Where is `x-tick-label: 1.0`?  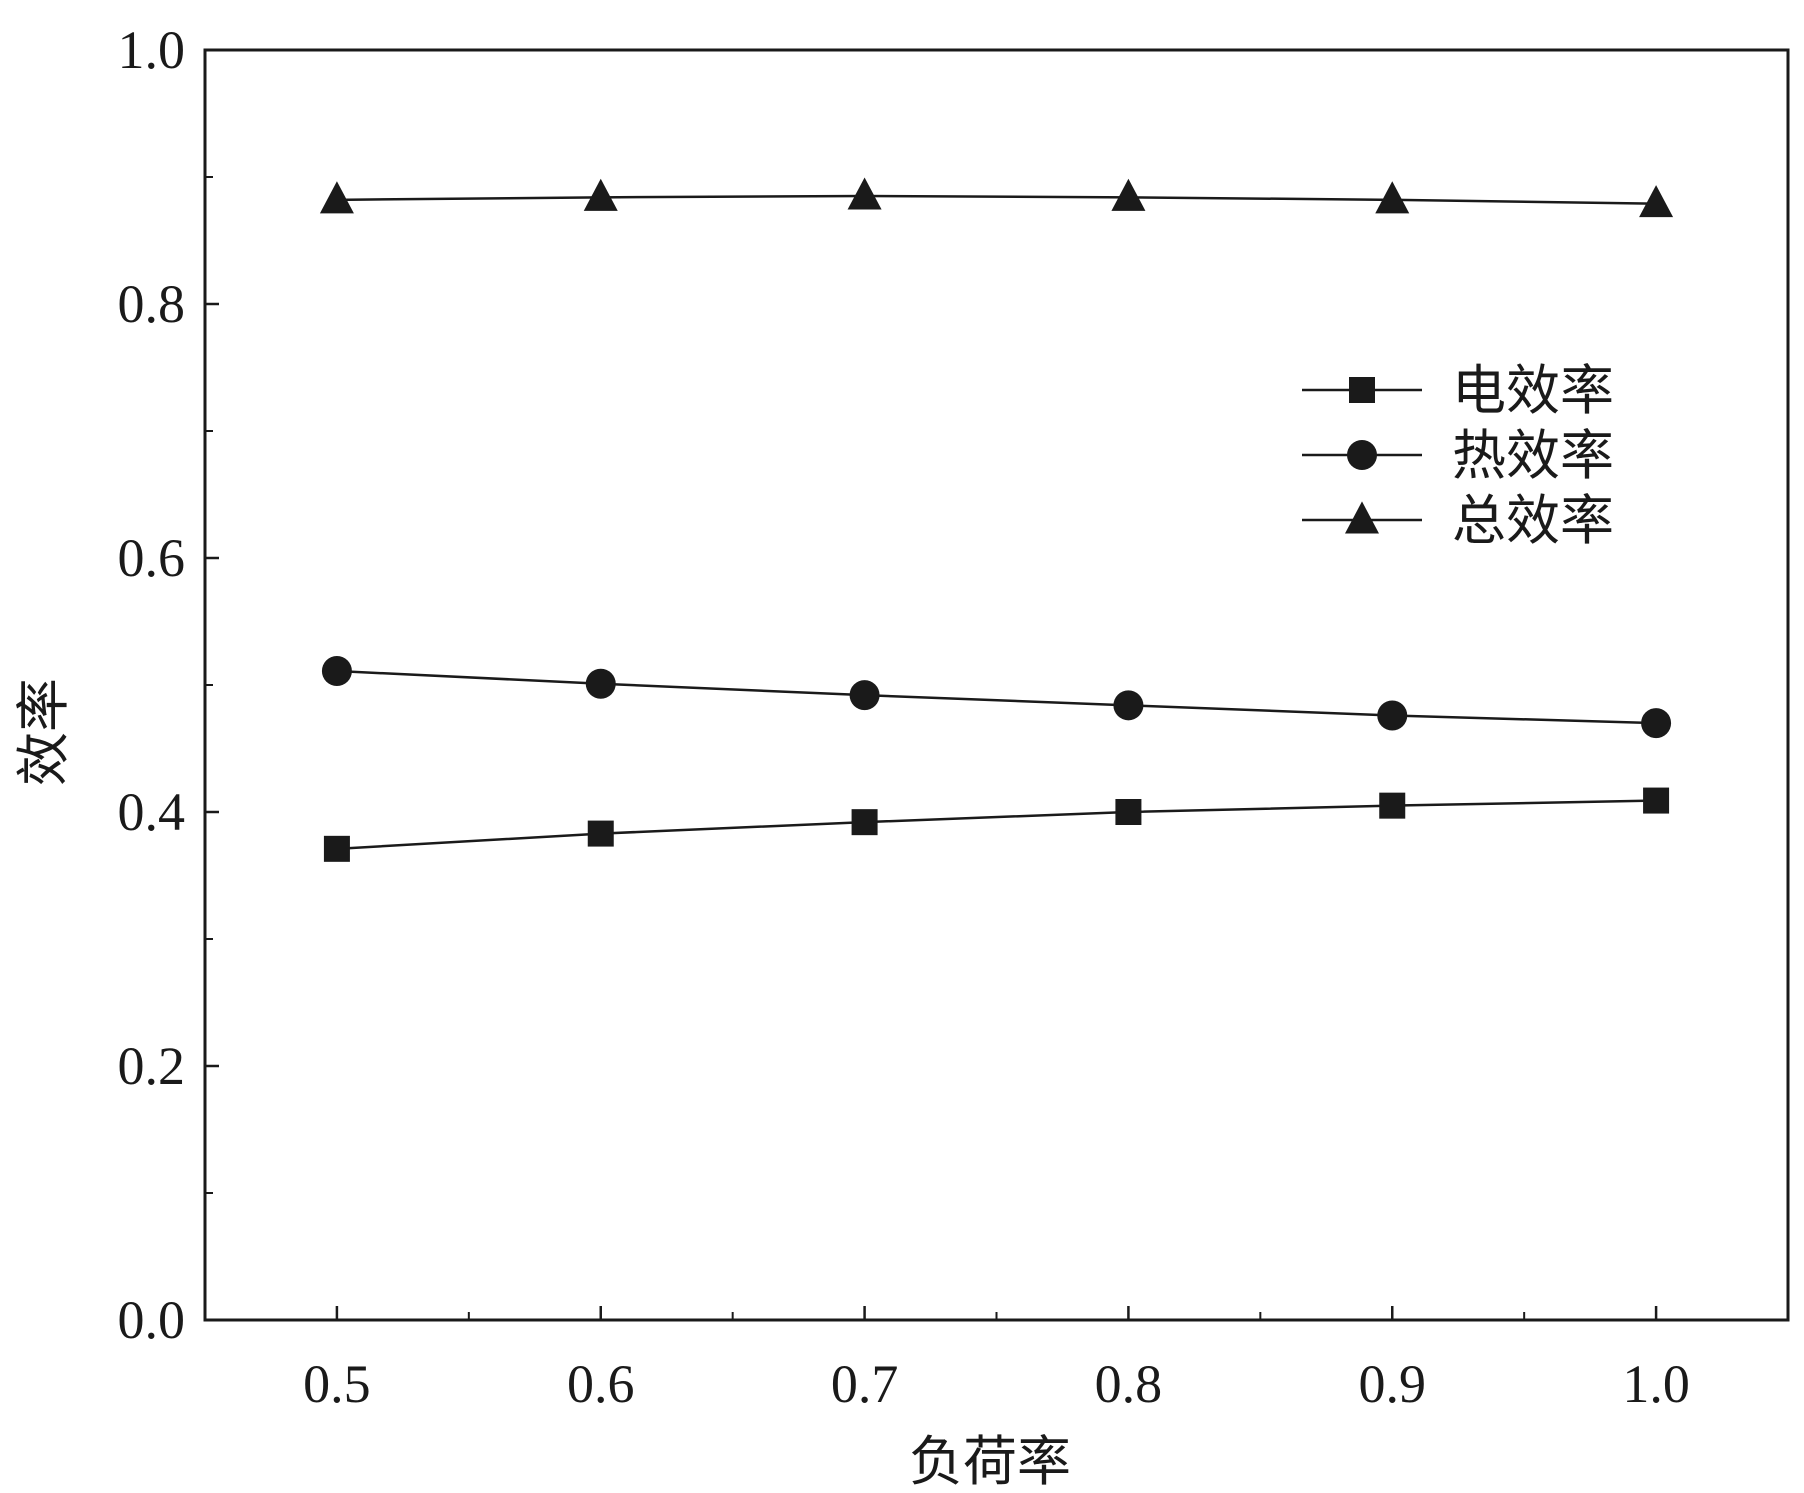
x-tick-label: 1.0 is located at coordinates (1656, 1384).